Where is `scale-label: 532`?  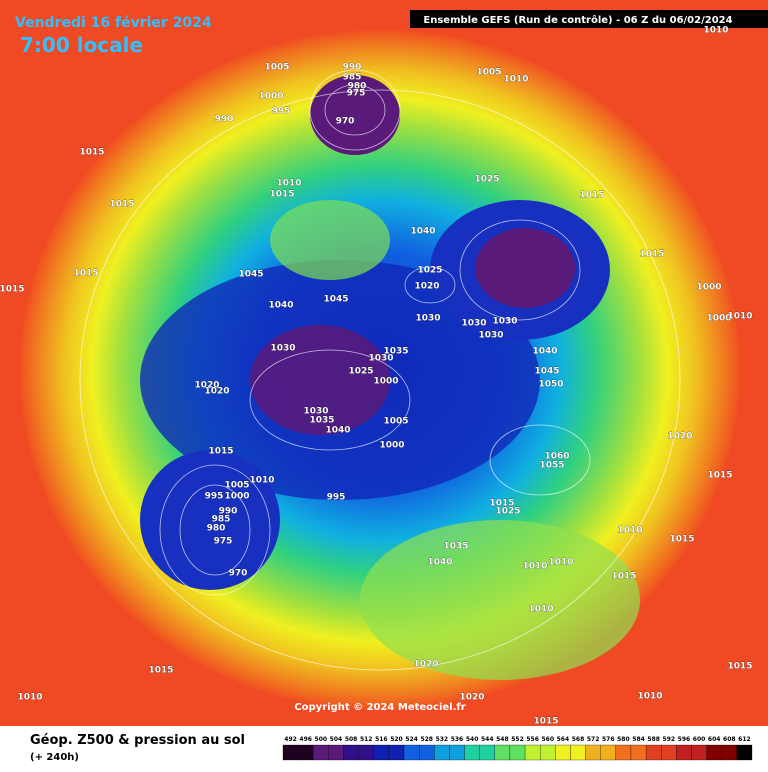
scale-label: 532 is located at coordinates (442, 739).